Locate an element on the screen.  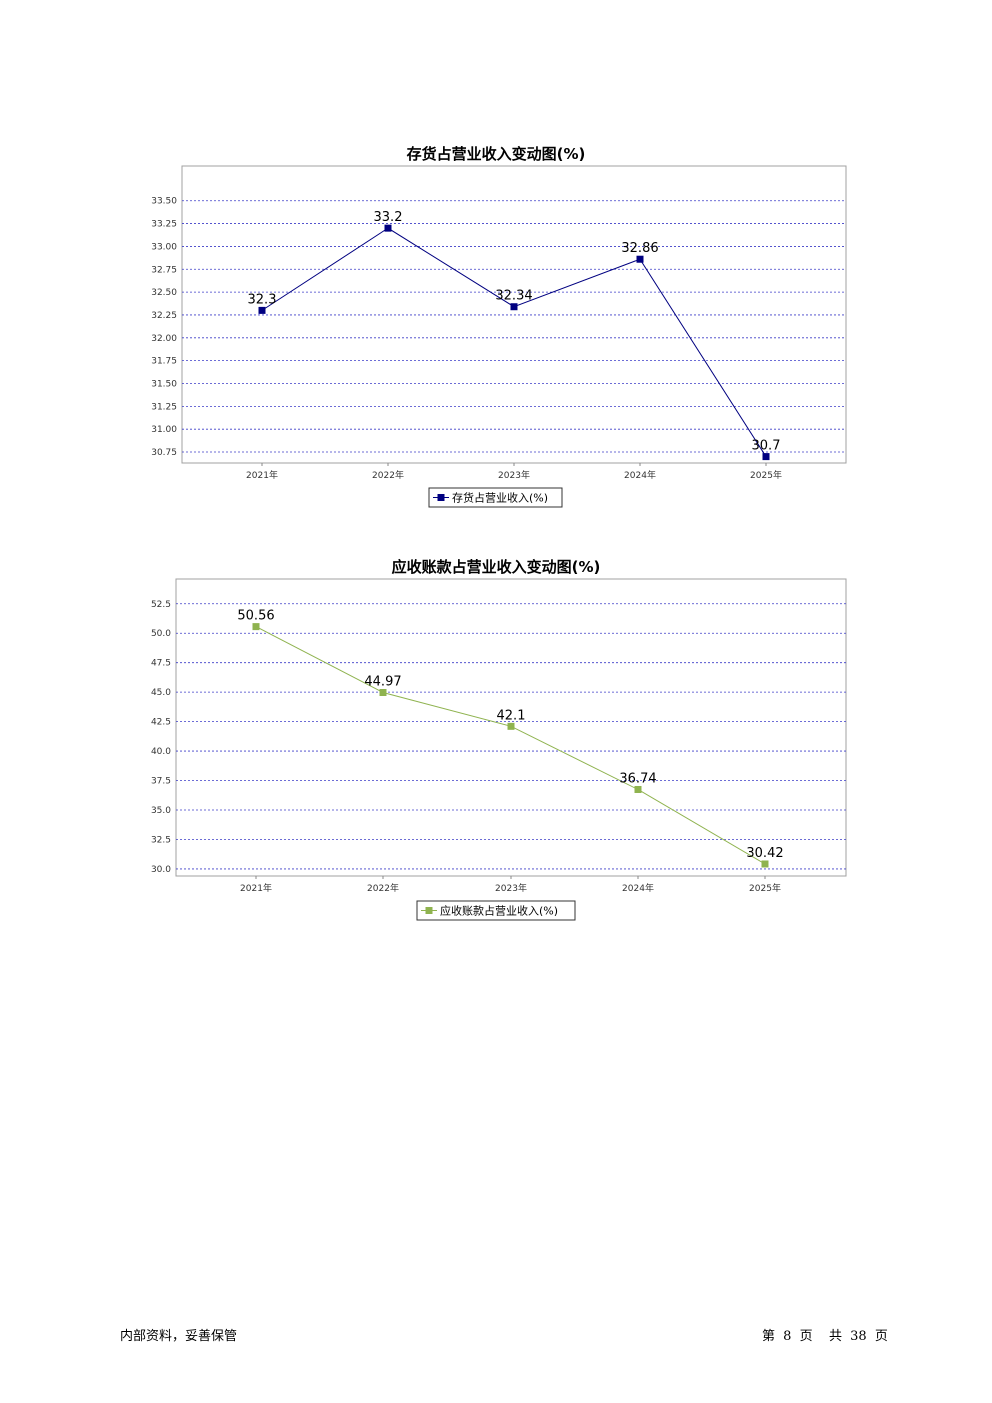
y-tick-label: 31.50 is located at coordinates (164, 384).